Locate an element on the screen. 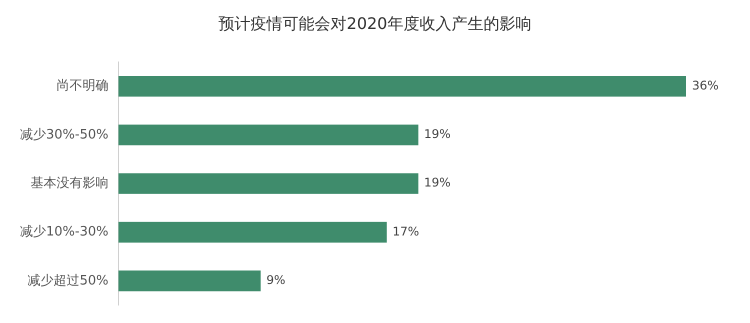  y-tick-label: 减少10%-30% is located at coordinates (64, 232).